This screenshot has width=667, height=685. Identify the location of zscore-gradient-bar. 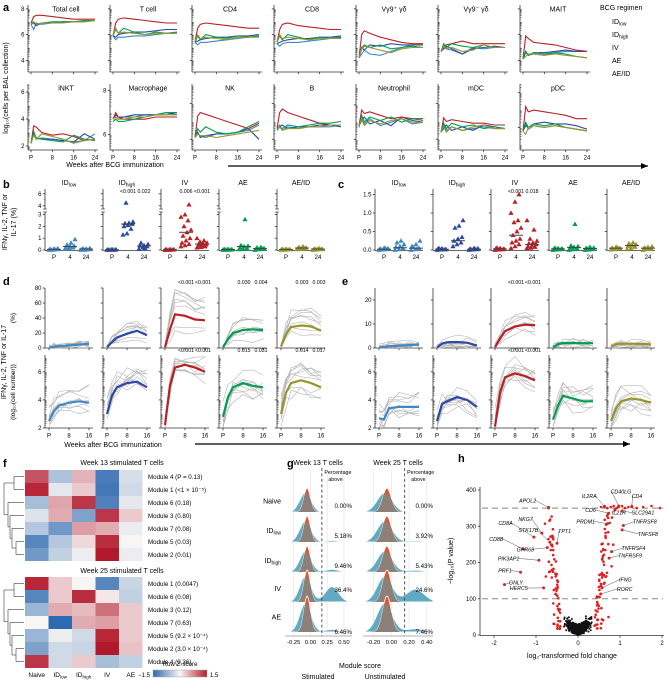
(180, 673).